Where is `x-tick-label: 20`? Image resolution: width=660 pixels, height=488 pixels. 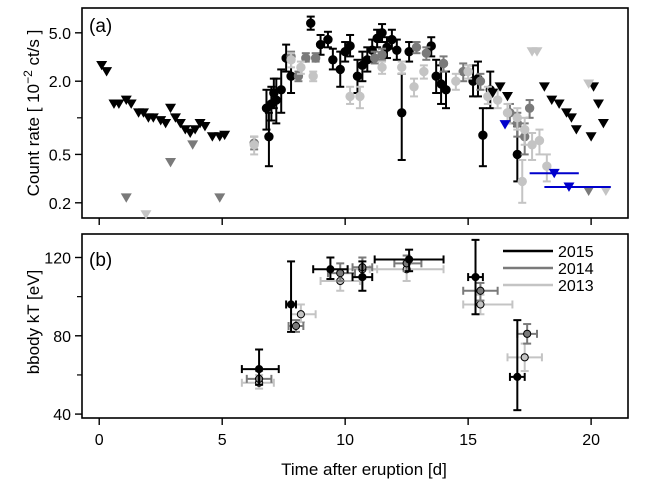
x-tick-label: 20 is located at coordinates (591, 440).